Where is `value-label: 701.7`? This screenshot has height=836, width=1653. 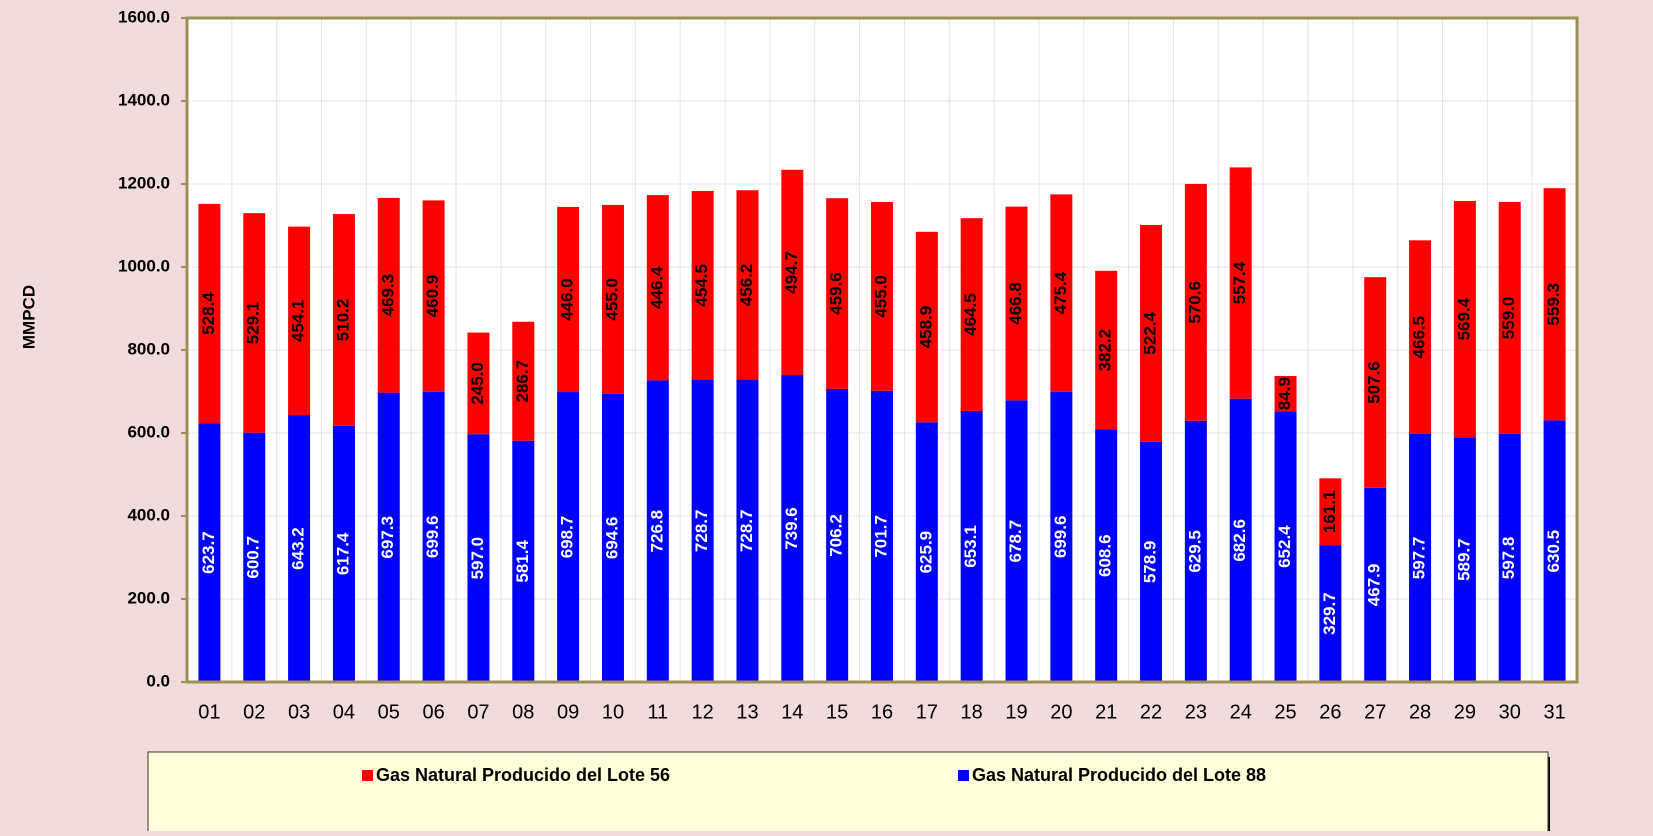 value-label: 701.7 is located at coordinates (880, 536).